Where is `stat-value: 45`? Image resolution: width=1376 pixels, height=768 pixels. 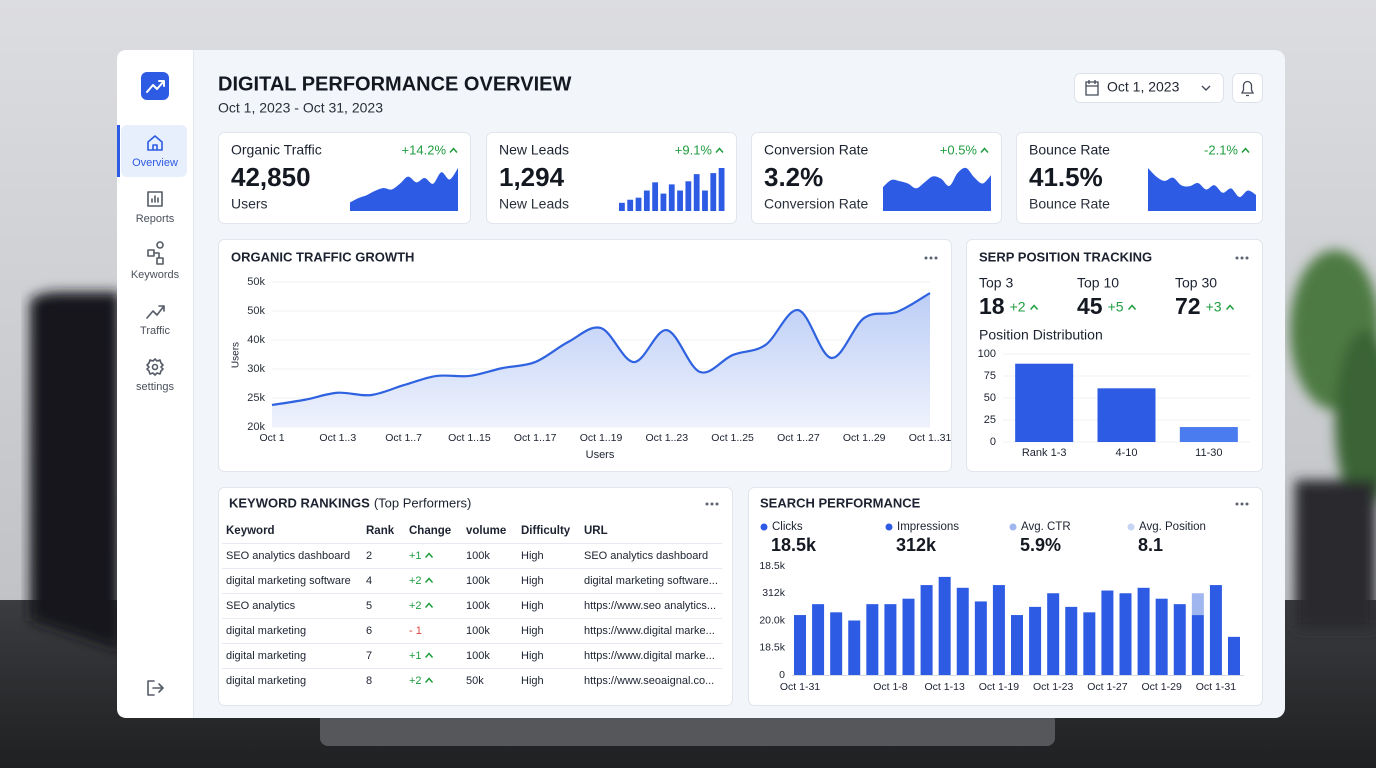 stat-value: 45 is located at coordinates (1090, 306).